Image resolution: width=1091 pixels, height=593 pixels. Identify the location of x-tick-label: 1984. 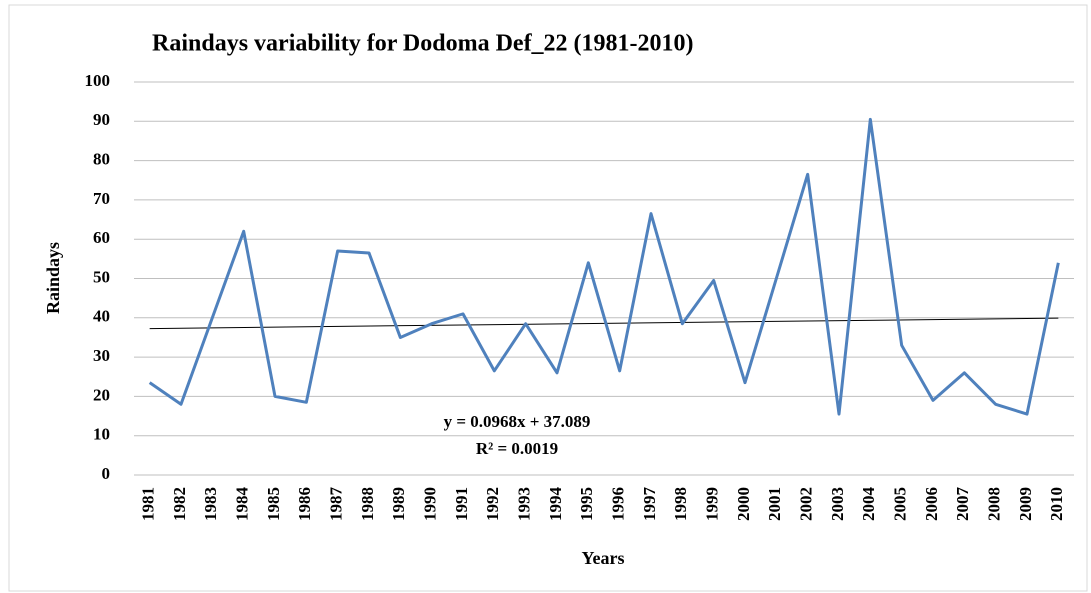
(242, 504).